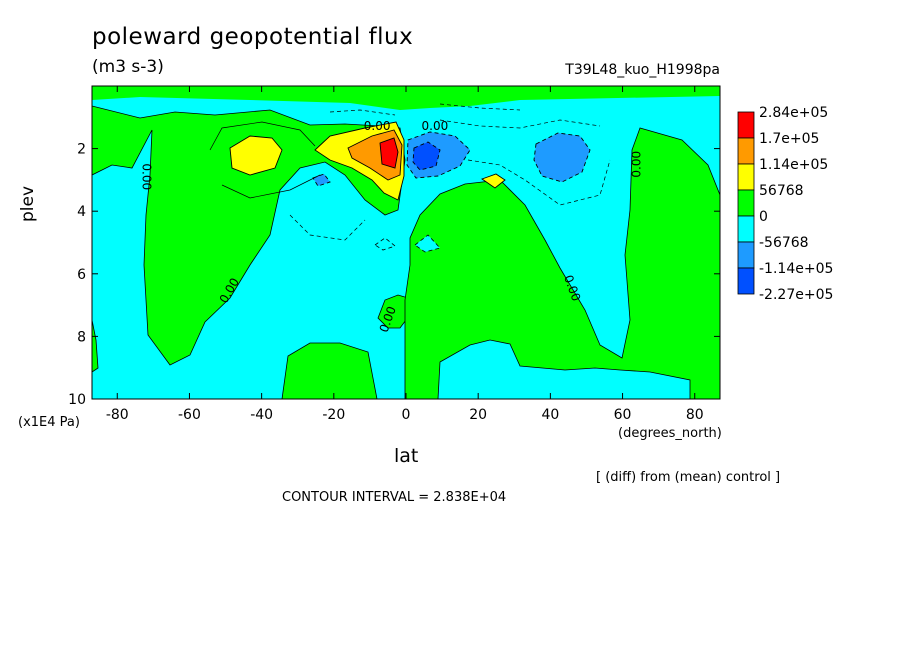 The width and height of the screenshot is (904, 654). Describe the element at coordinates (128, 67) in the screenshot. I see `chart-units: (m3 s-3)` at that location.